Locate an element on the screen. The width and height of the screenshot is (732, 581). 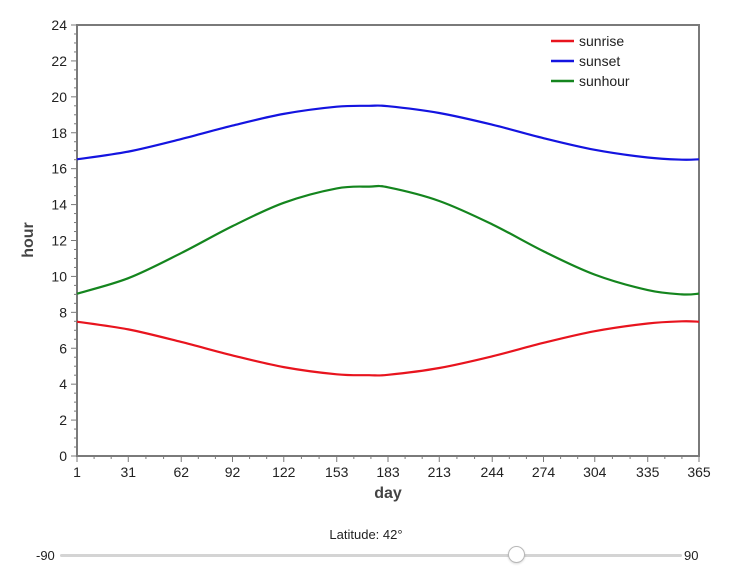
legend: sunrise sunset sunhour is located at coordinates (590, 61).